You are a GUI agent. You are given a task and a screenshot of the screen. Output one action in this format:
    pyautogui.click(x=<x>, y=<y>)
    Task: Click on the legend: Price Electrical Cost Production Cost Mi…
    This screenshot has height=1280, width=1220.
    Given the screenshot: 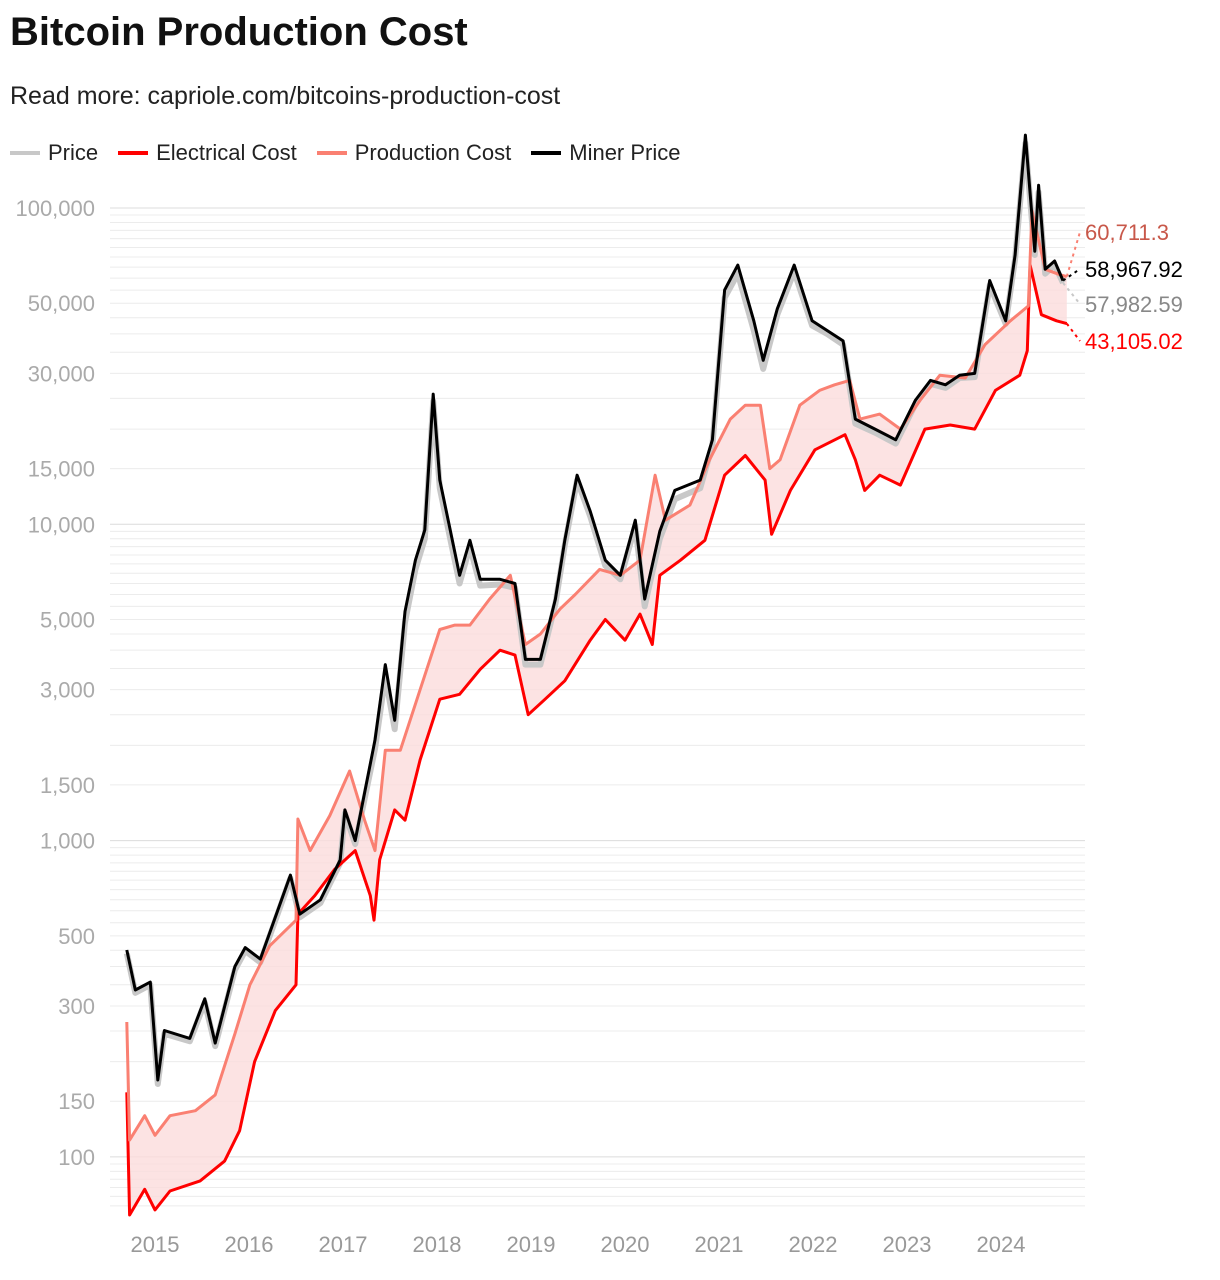 What is the action you would take?
    pyautogui.click(x=345, y=153)
    